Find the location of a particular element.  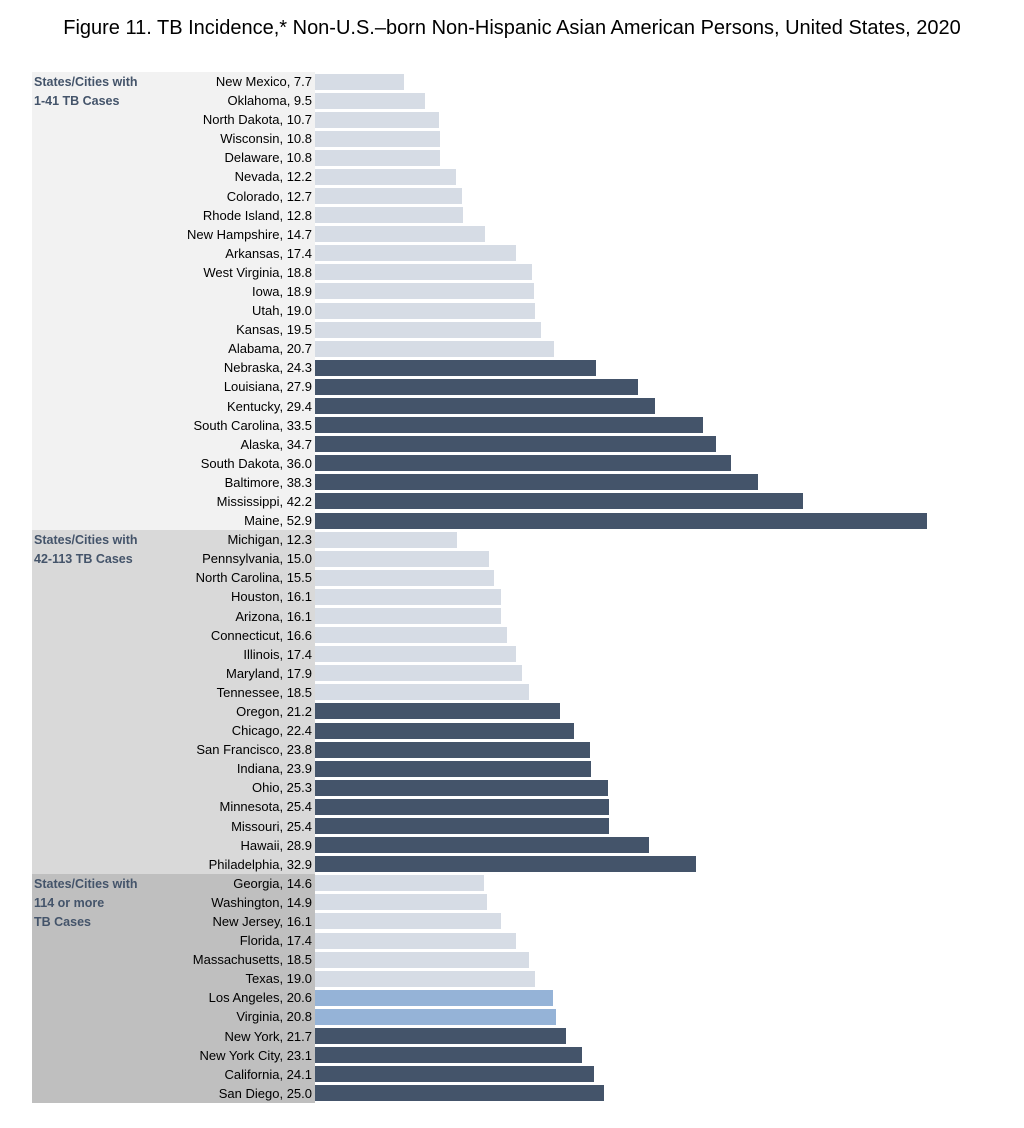

bar-label: Texas, 19.0 is located at coordinates (279, 979).